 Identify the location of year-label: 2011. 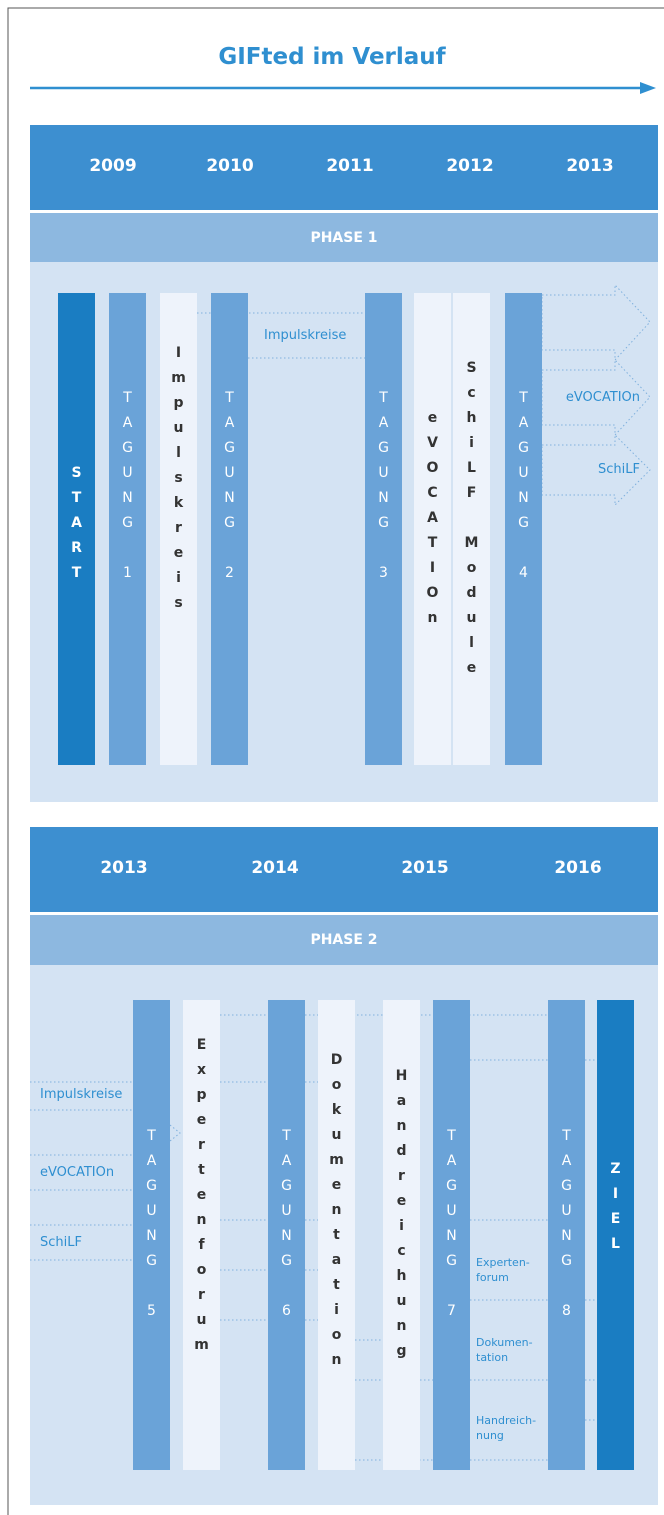
(350, 166).